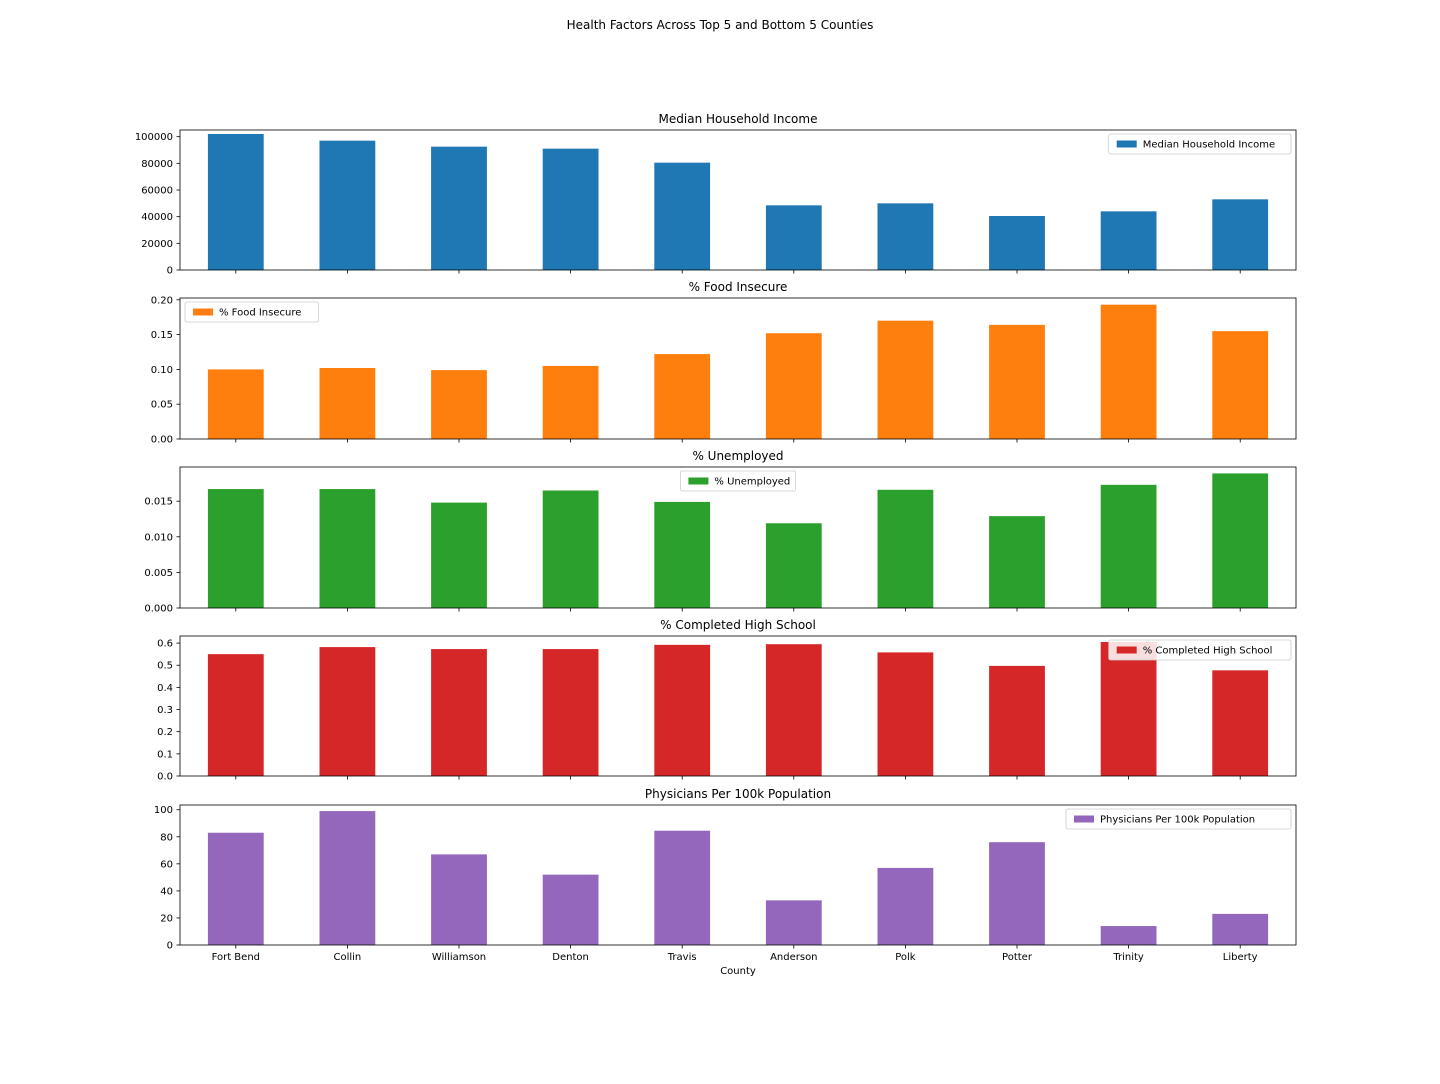  I want to click on legend-label: Median Household Income, so click(1209, 145).